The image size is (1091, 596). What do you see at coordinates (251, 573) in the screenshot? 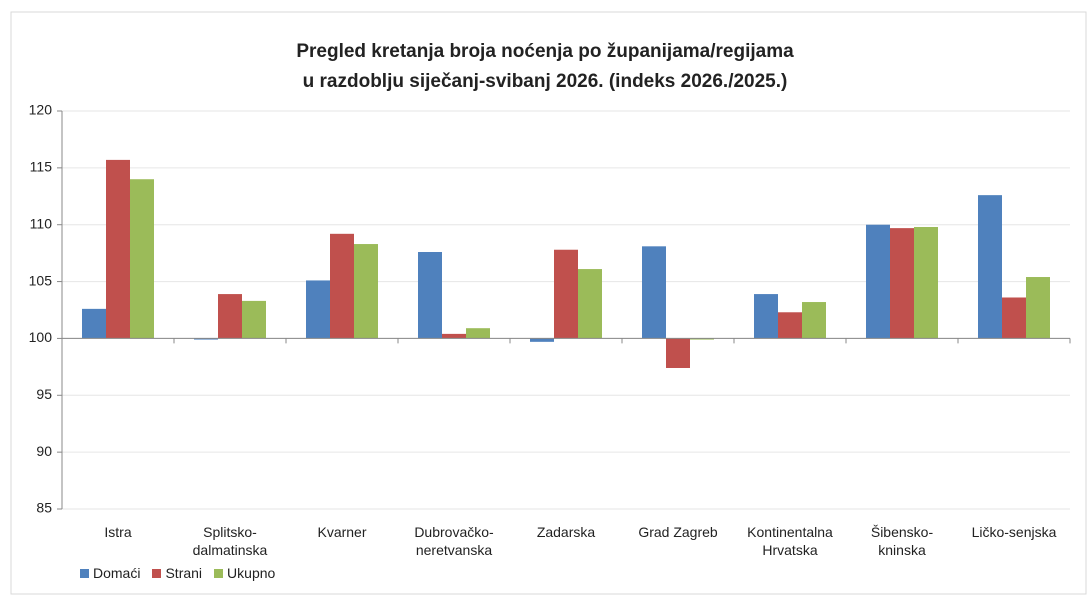
I see `legend-label: Ukupno` at bounding box center [251, 573].